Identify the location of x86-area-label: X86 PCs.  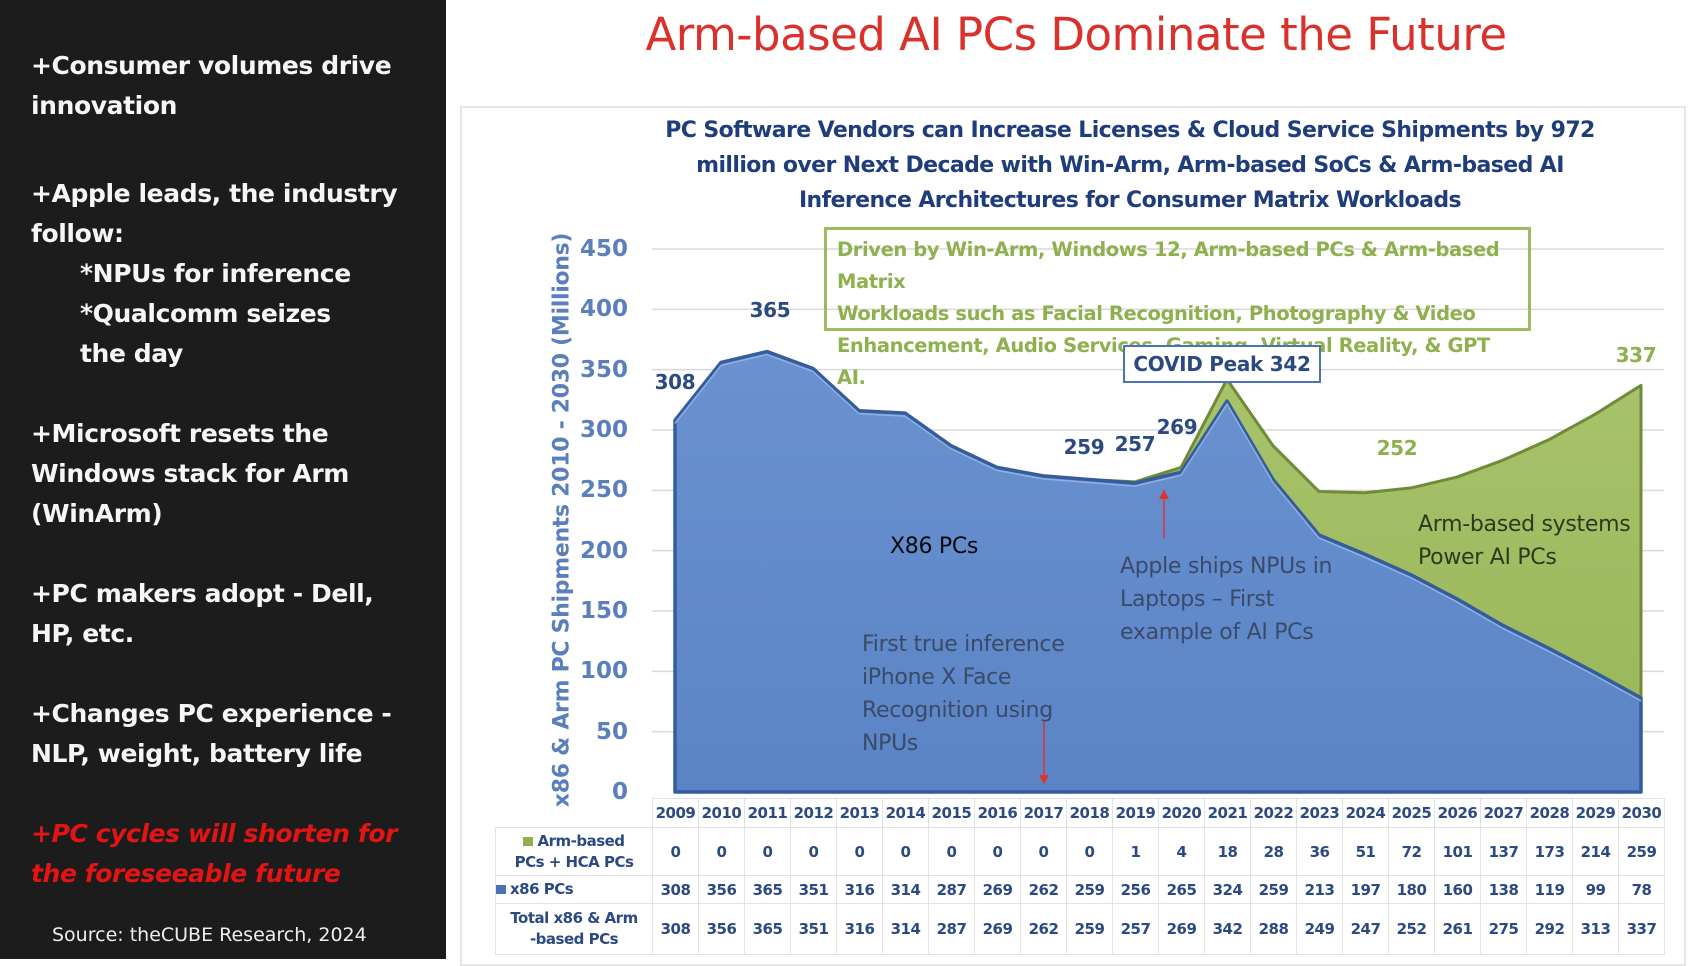
(934, 546).